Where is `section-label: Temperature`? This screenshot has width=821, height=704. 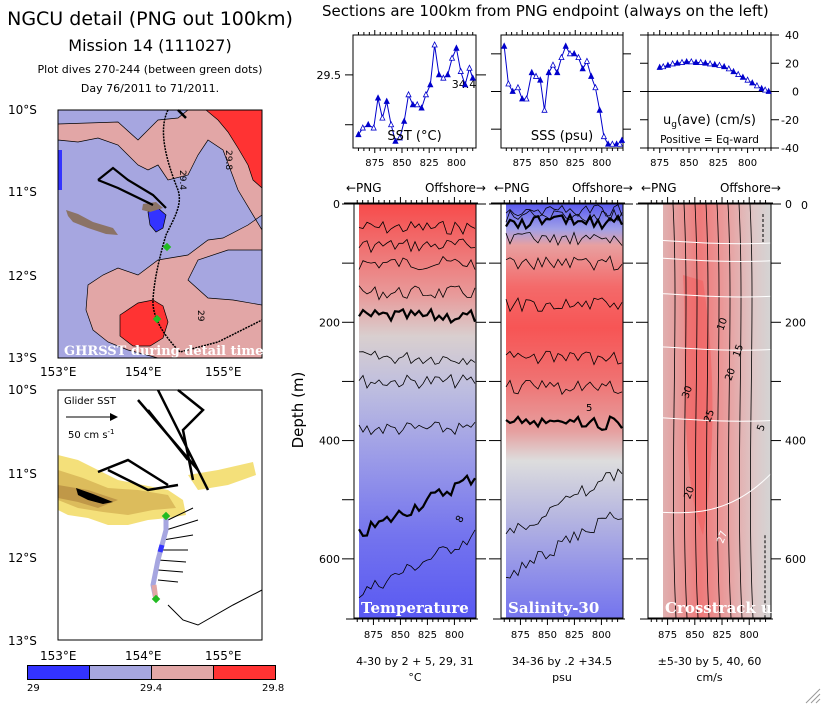
section-label: Temperature is located at coordinates (415, 608).